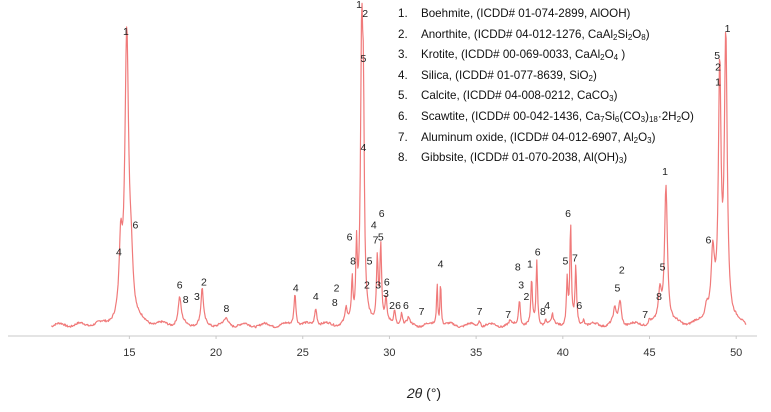  What do you see at coordinates (382, 347) in the screenshot?
I see `x-axis: 15 20 25 30 35 40 45 50` at bounding box center [382, 347].